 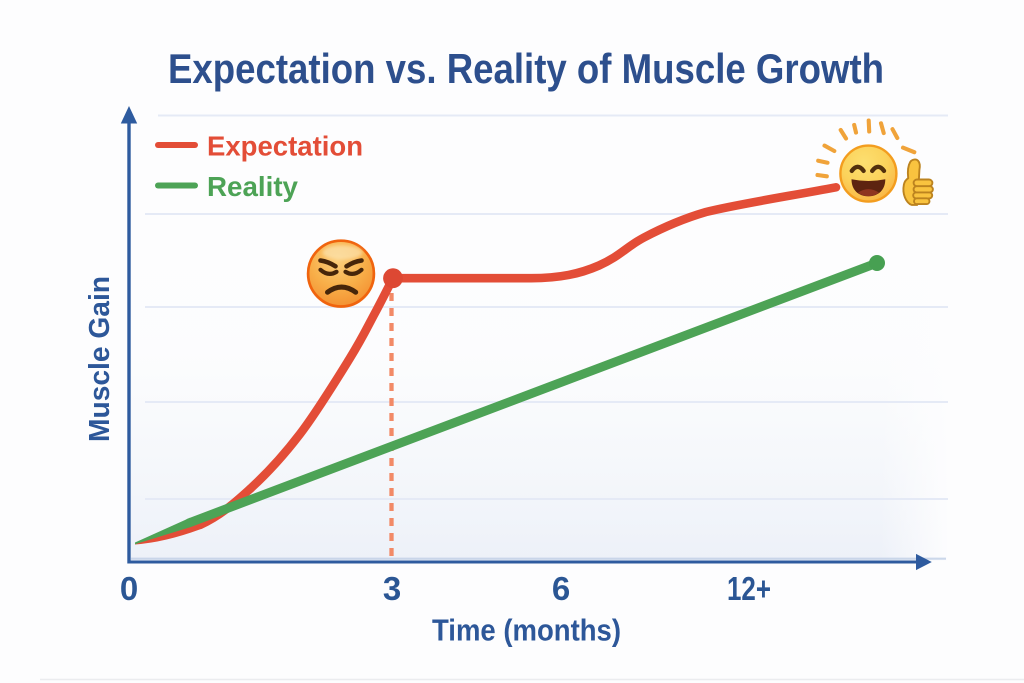 I want to click on svg-text: Time (months), so click(x=526, y=630).